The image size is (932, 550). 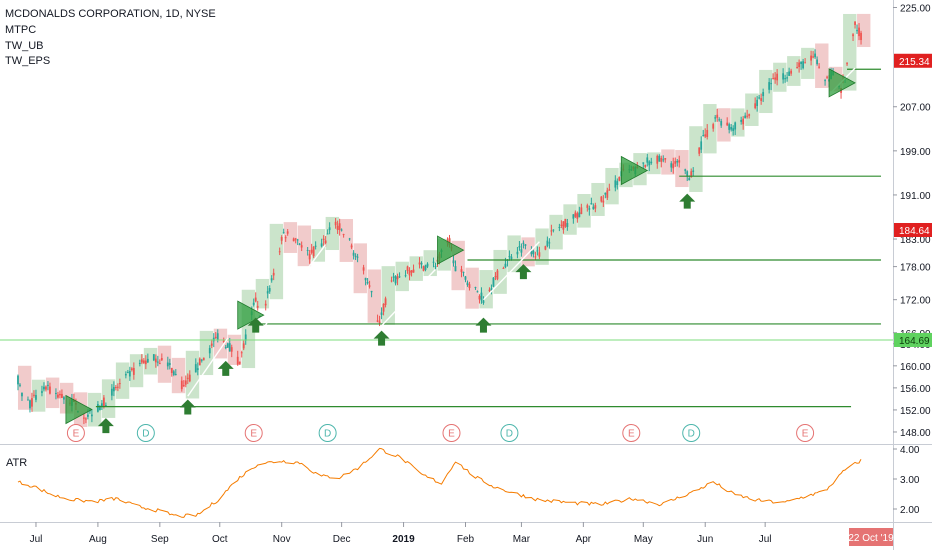 I want to click on price-tick-label: 160.00, so click(x=915, y=367).